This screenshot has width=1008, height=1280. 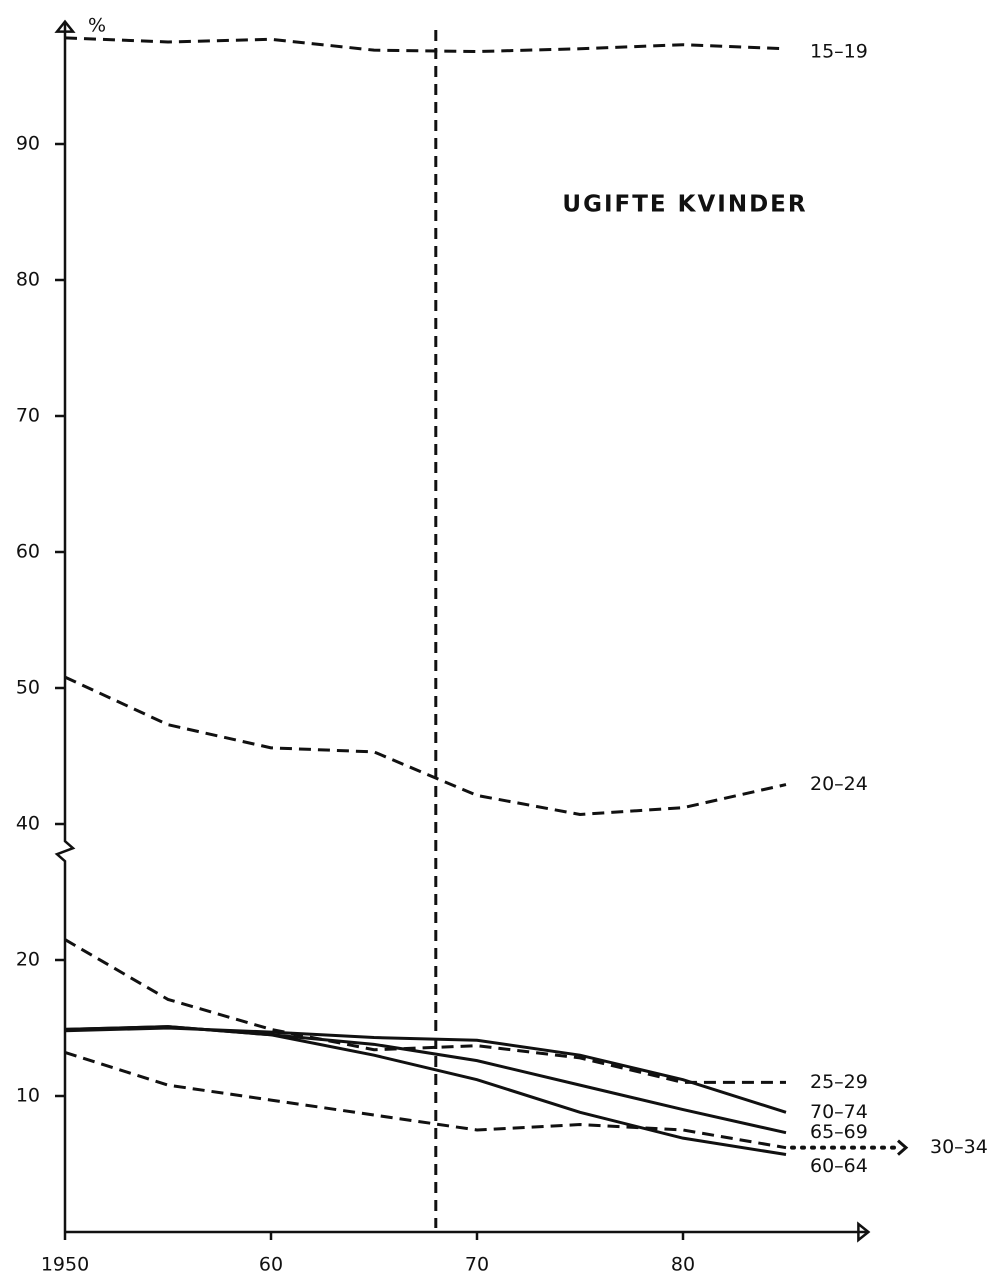 What do you see at coordinates (839, 1082) in the screenshot?
I see `series-label: 25–29` at bounding box center [839, 1082].